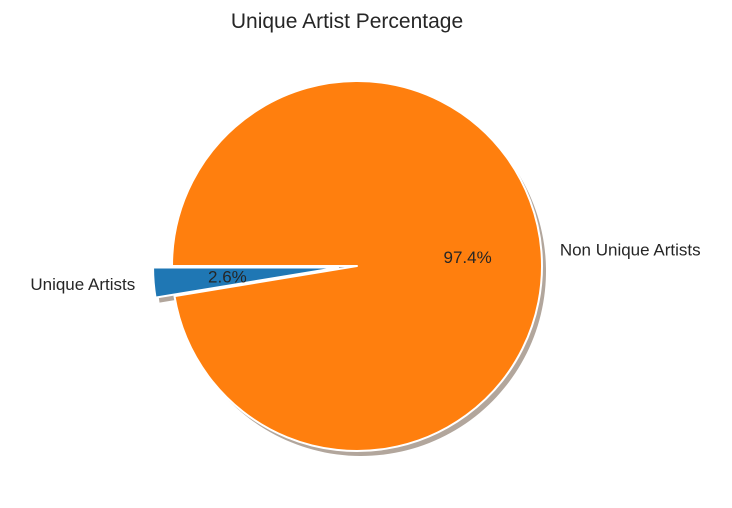 The height and width of the screenshot is (508, 732). Describe the element at coordinates (82, 284) in the screenshot. I see `slice-label-unique-artists: Unique Artists` at that location.